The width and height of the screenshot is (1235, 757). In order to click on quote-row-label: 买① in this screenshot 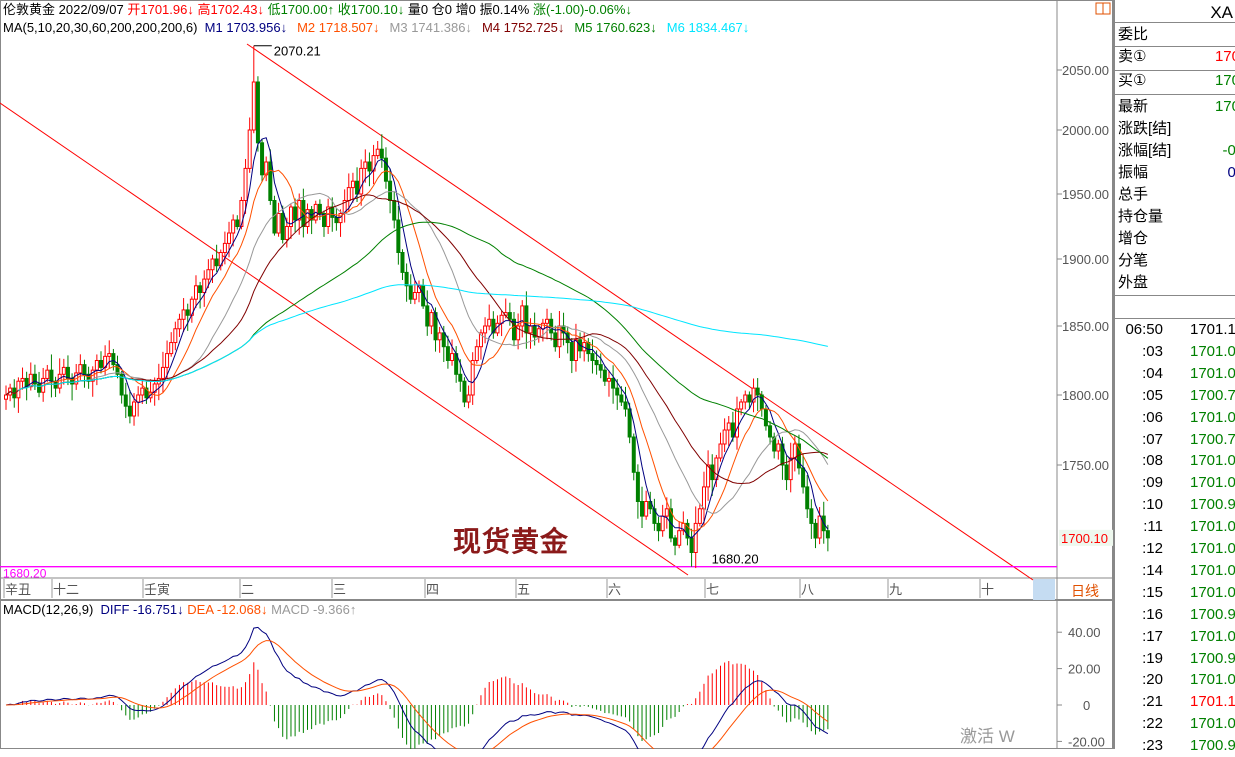, I will do `click(1132, 80)`.